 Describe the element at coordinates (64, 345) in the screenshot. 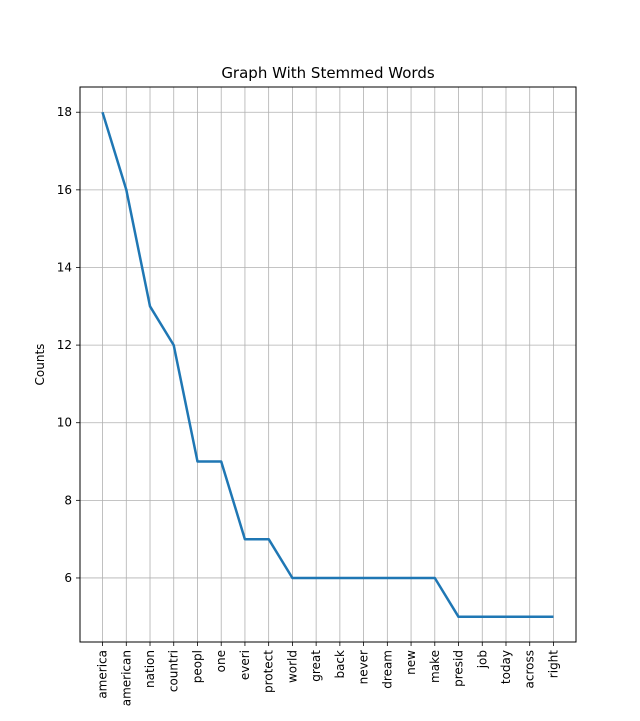

I see `y-tick-label: 12` at that location.